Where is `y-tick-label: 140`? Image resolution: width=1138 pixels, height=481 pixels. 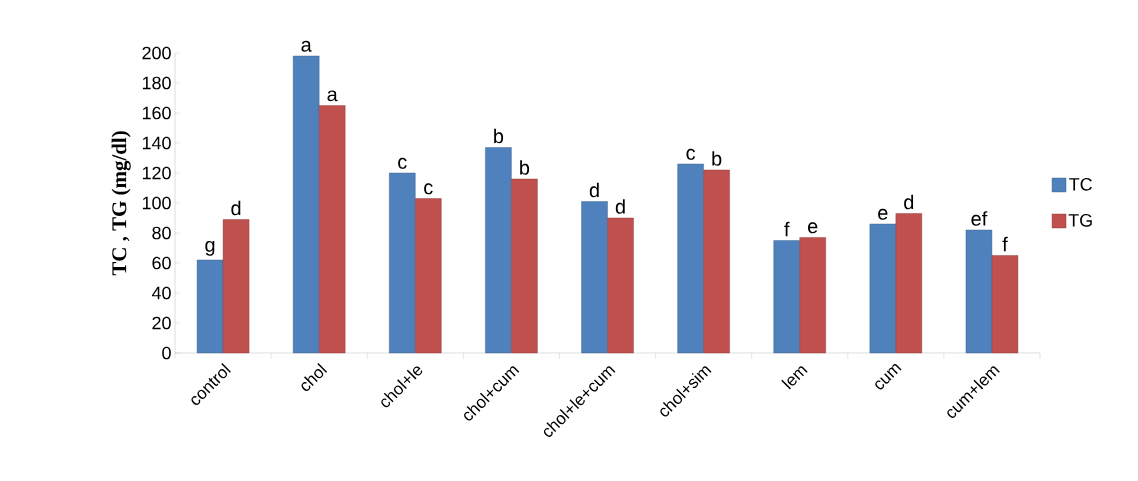 y-tick-label: 140 is located at coordinates (156, 143).